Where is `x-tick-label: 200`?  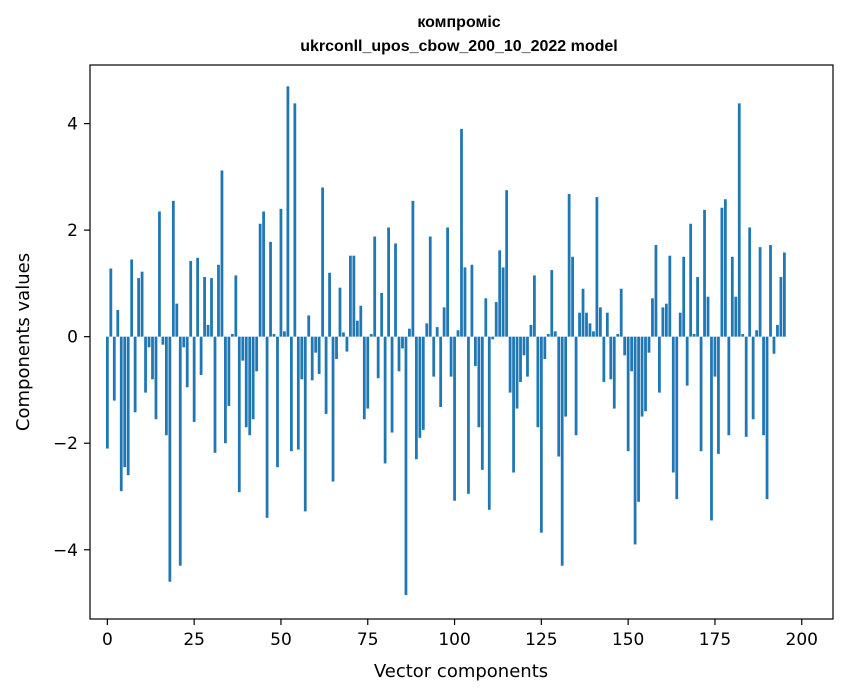 x-tick-label: 200 is located at coordinates (802, 640).